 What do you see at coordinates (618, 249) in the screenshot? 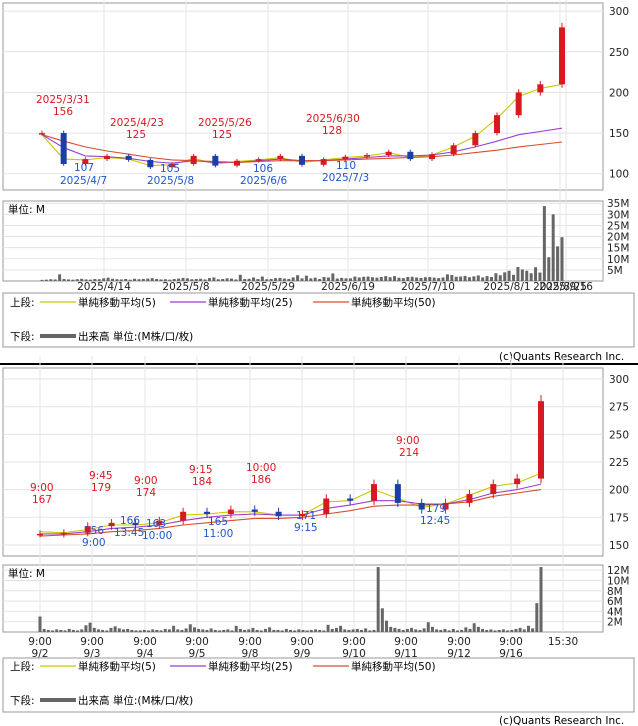
I see `volume-tick-label: 15M` at bounding box center [618, 249].